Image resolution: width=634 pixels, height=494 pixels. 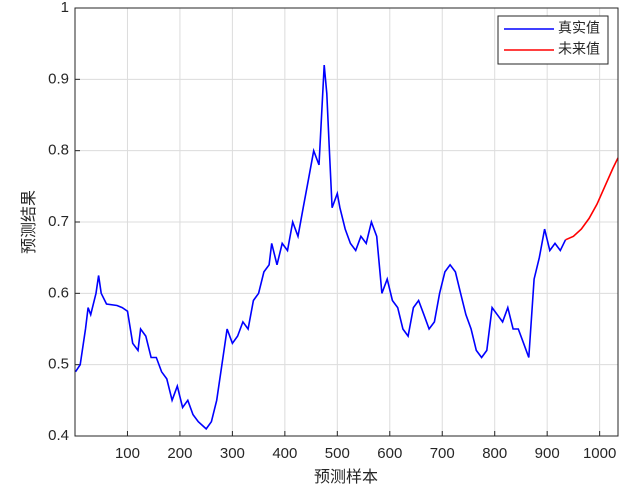 What do you see at coordinates (58, 150) in the screenshot?
I see `y-tick-label: 0.8` at bounding box center [58, 150].